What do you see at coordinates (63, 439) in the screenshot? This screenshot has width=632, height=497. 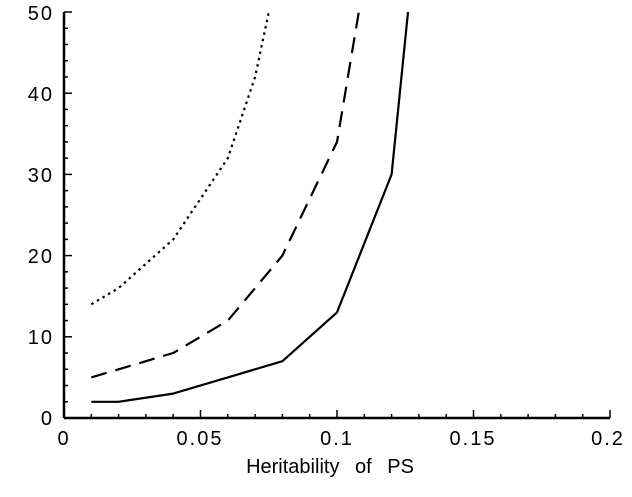 I see `x-tick-label: 0` at bounding box center [63, 439].